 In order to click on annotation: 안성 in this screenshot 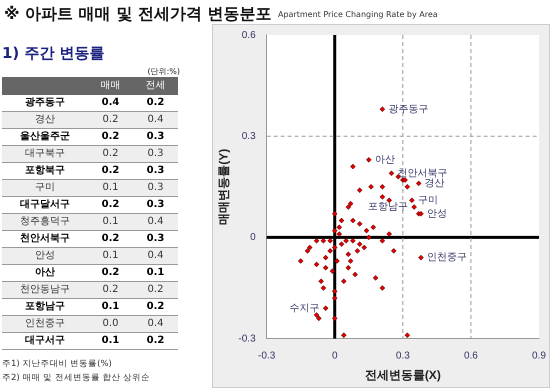, I will do `click(436, 214)`.